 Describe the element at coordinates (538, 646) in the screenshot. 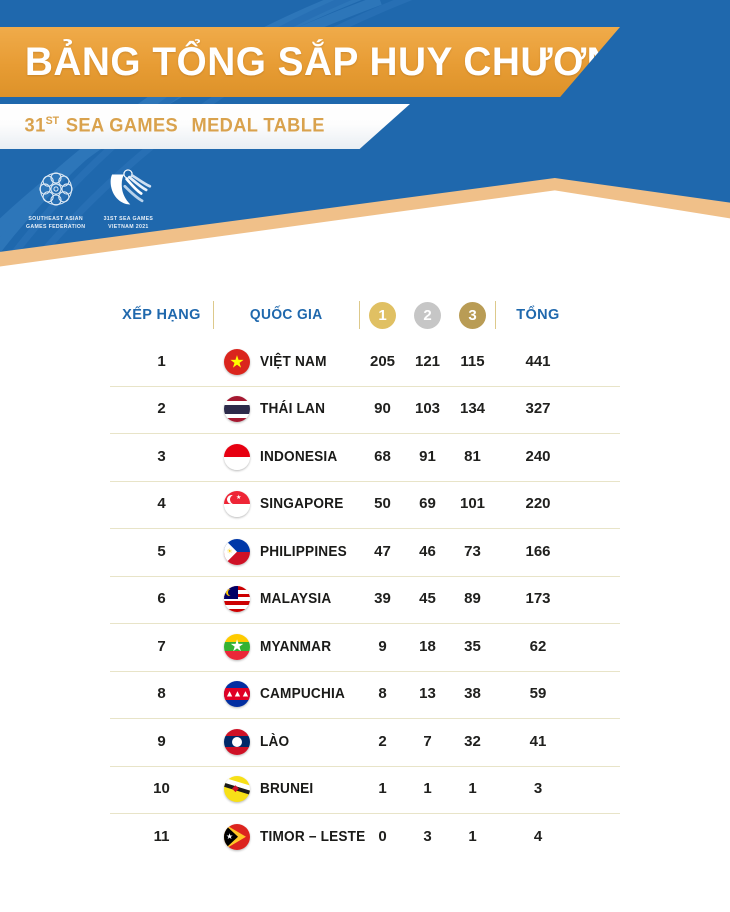

I see `total-count: 62` at that location.